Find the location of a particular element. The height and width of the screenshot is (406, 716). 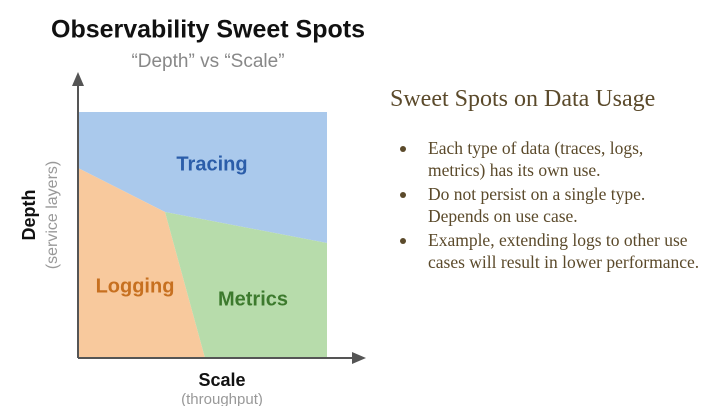

metrics-region is located at coordinates (246, 285).